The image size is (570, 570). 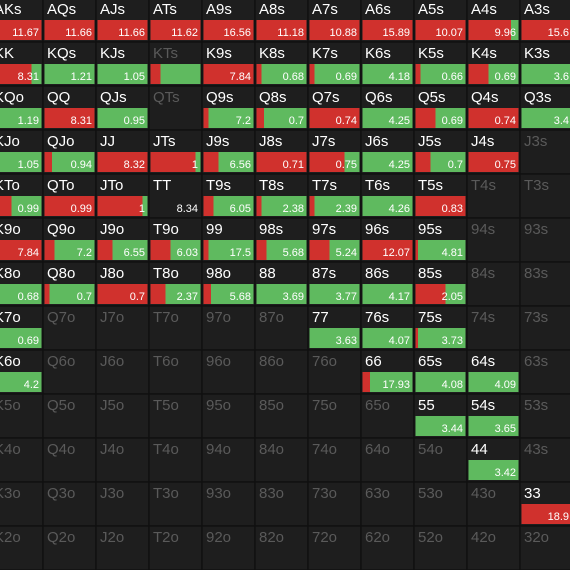 What do you see at coordinates (271, 361) in the screenshot?
I see `hand-label: 86o` at bounding box center [271, 361].